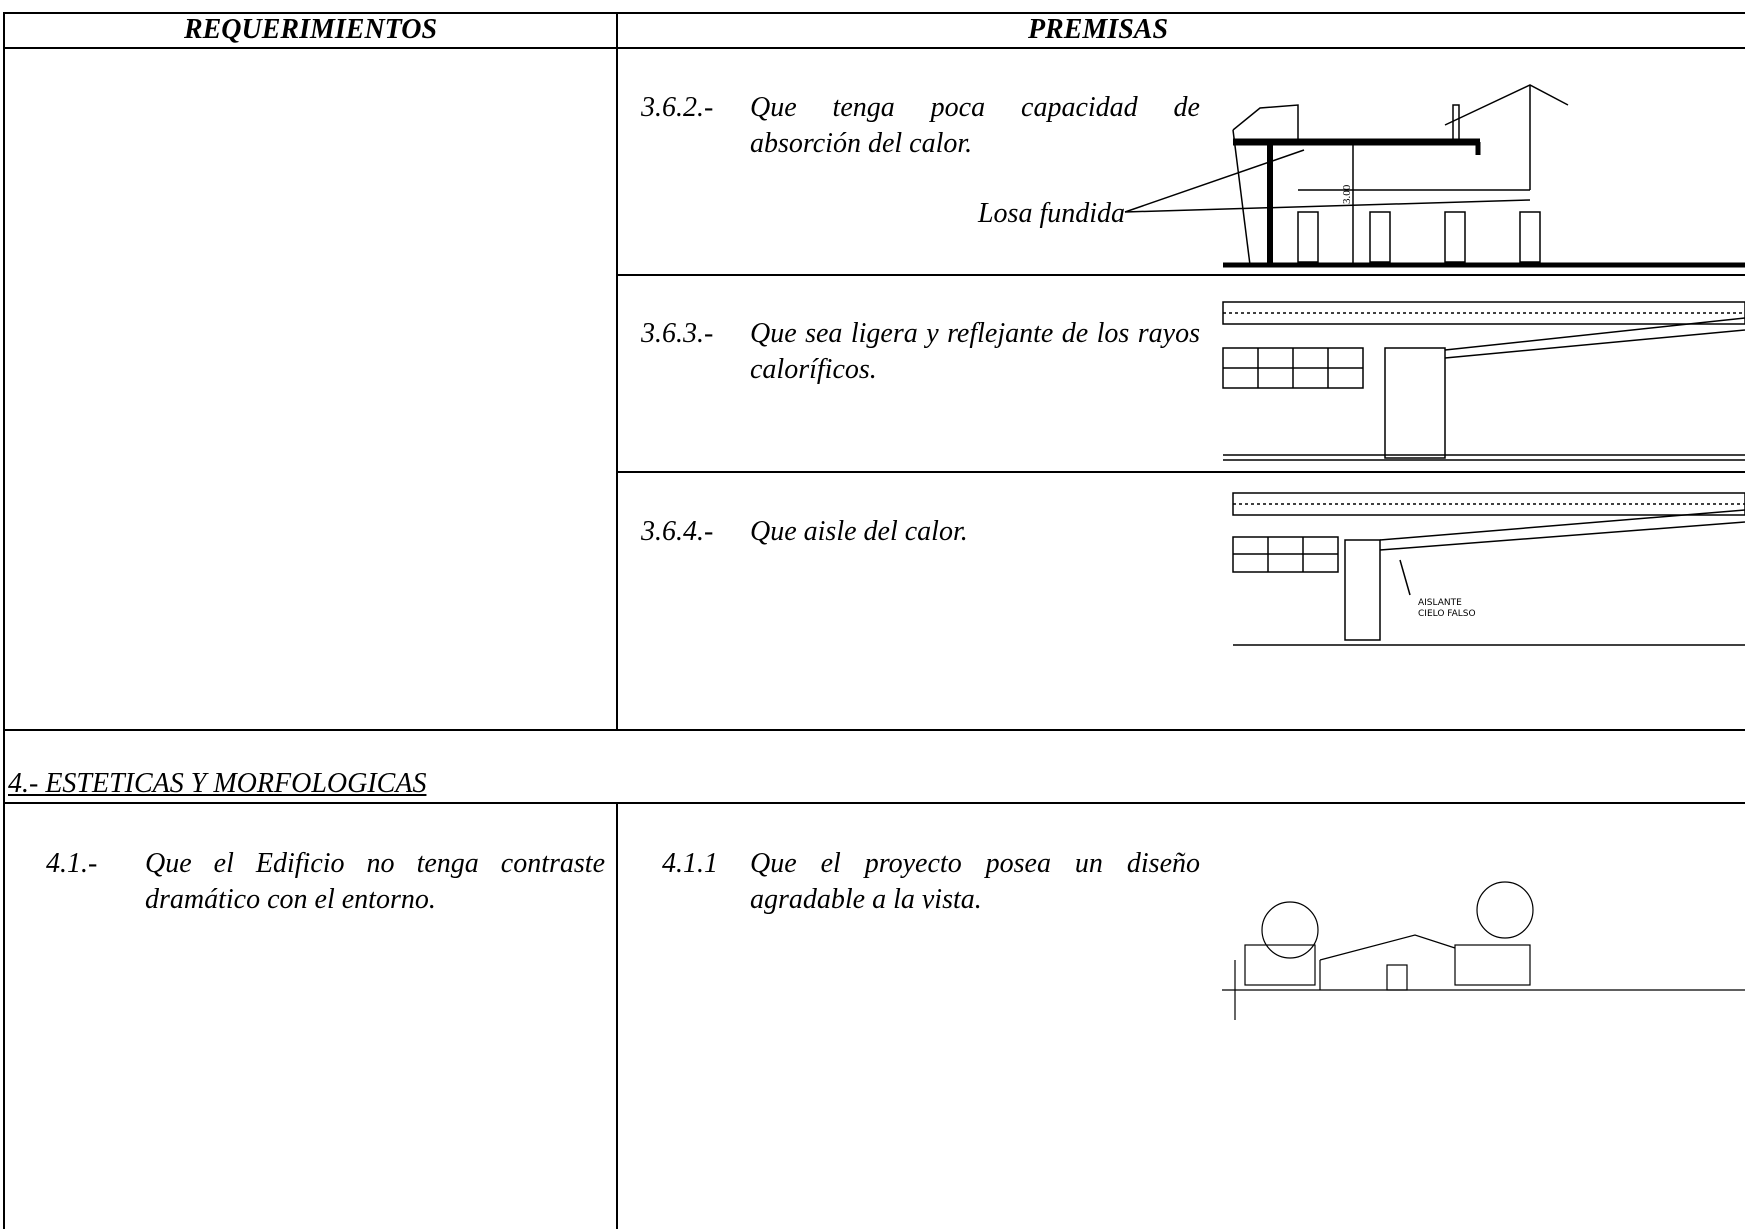 The height and width of the screenshot is (1229, 1745). Describe the element at coordinates (677, 531) in the screenshot. I see `item-number: 3.6.4.-` at that location.